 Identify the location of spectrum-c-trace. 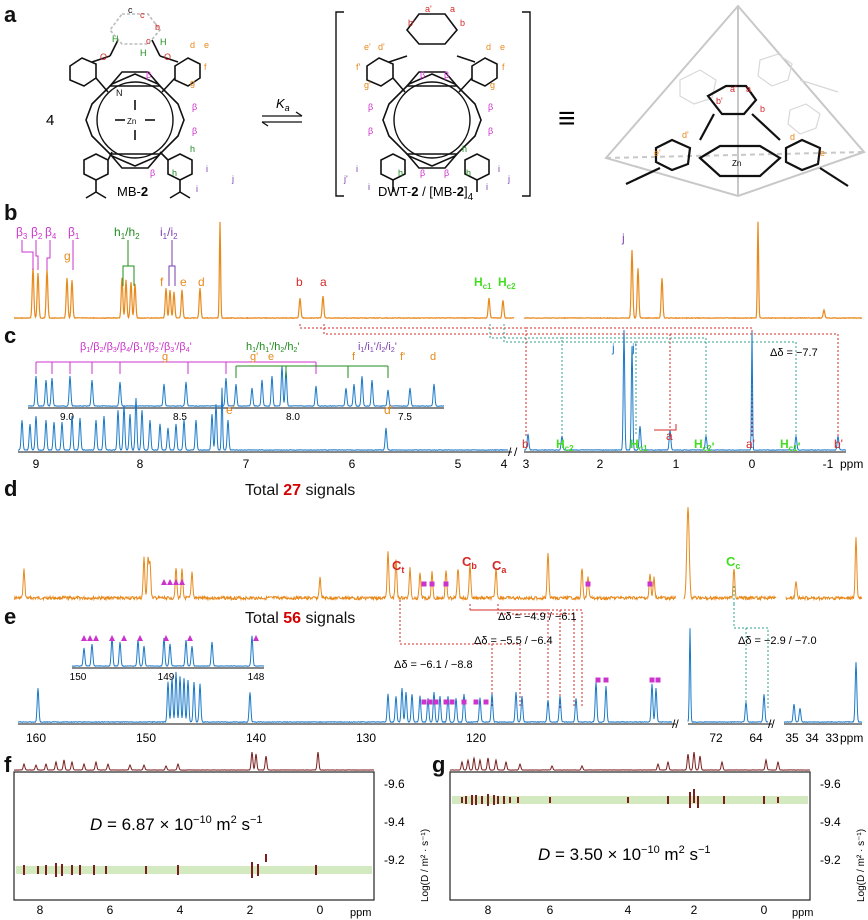
(432, 390).